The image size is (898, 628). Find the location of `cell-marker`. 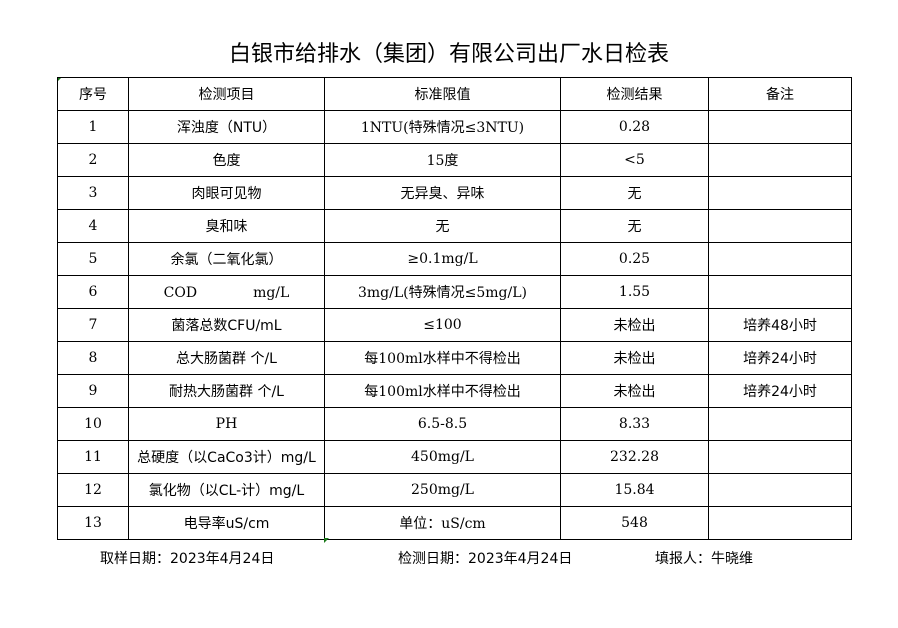

cell-marker is located at coordinates (326, 540).